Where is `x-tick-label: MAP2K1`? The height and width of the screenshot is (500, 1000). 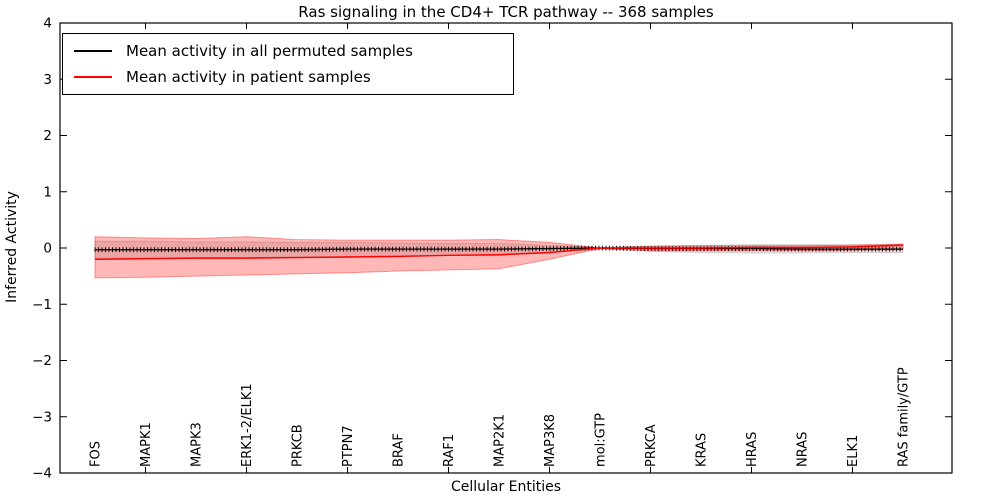
x-tick-label: MAP2K1 is located at coordinates (500, 440).